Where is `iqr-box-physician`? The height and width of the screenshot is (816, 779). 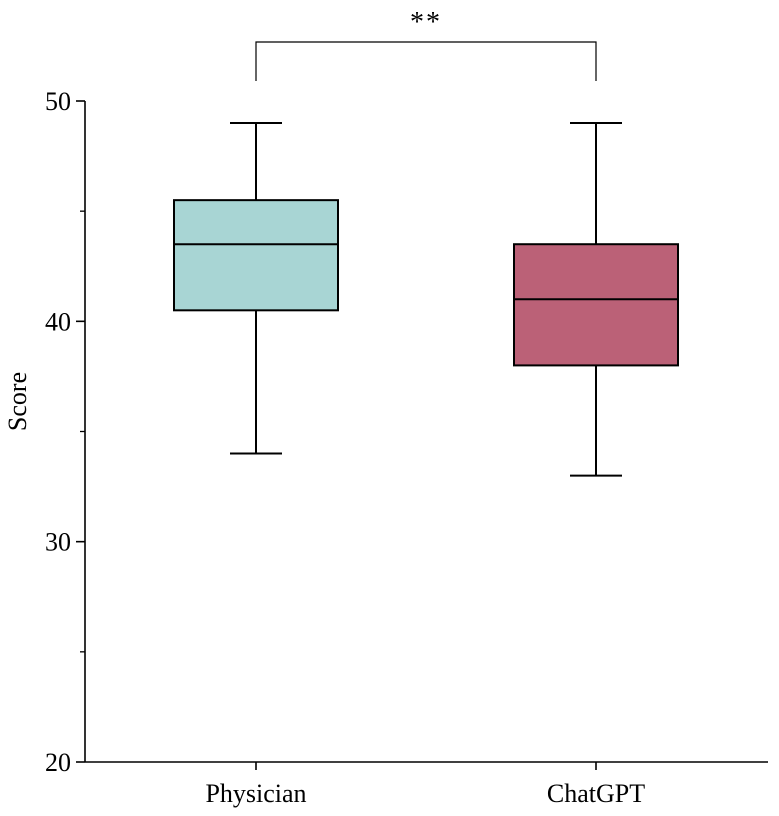 iqr-box-physician is located at coordinates (256, 255).